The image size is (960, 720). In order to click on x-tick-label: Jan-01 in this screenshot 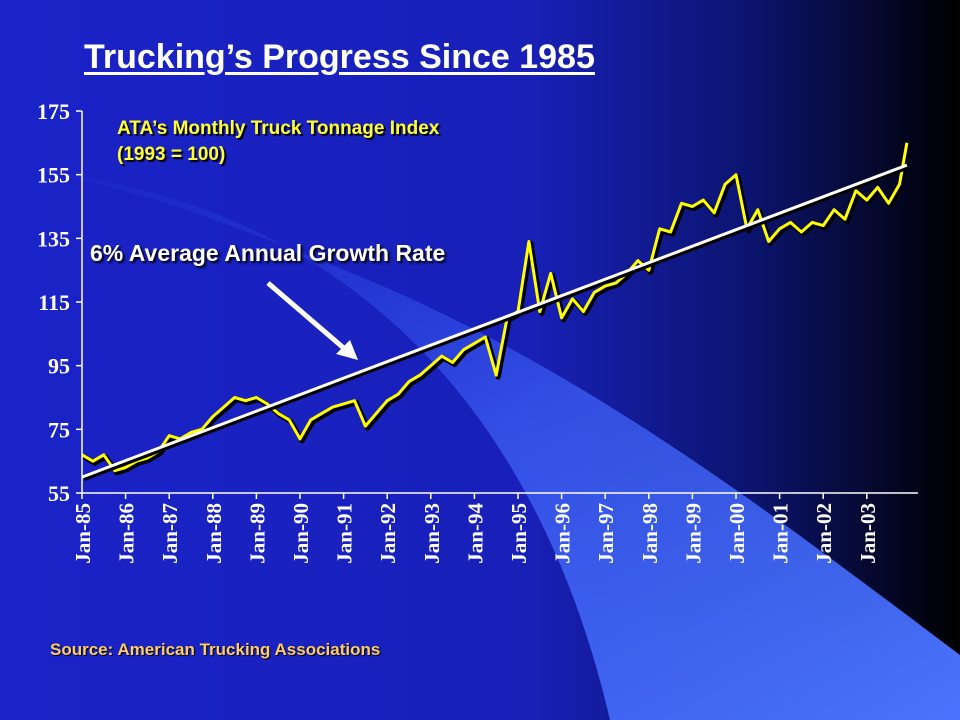, I will do `click(781, 533)`.